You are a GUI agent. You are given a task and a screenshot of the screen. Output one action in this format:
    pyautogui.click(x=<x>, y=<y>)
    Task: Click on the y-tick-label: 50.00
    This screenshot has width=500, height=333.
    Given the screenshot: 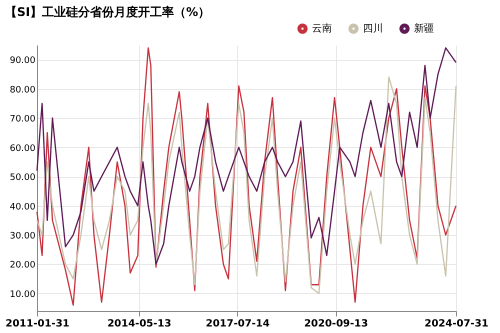 What is the action you would take?
    pyautogui.click(x=23, y=178)
    